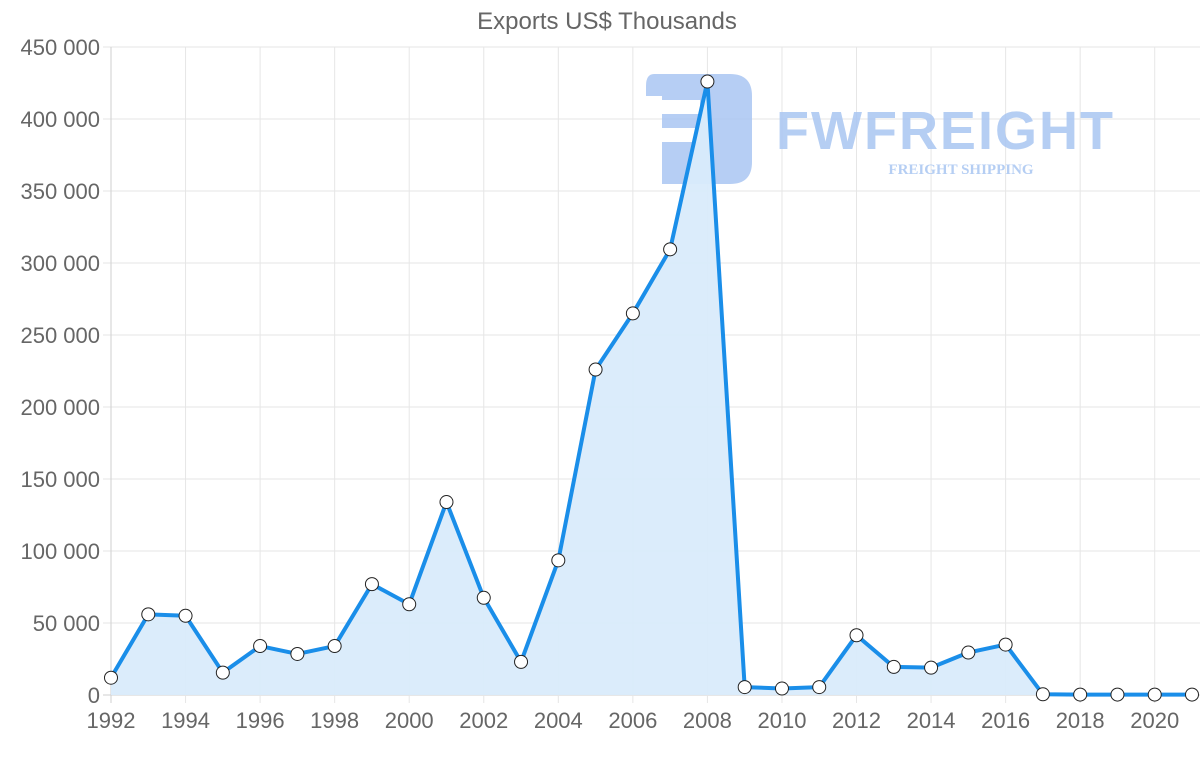 This screenshot has width=1200, height=763. What do you see at coordinates (334, 720) in the screenshot?
I see `x-tick-label: 1998` at bounding box center [334, 720].